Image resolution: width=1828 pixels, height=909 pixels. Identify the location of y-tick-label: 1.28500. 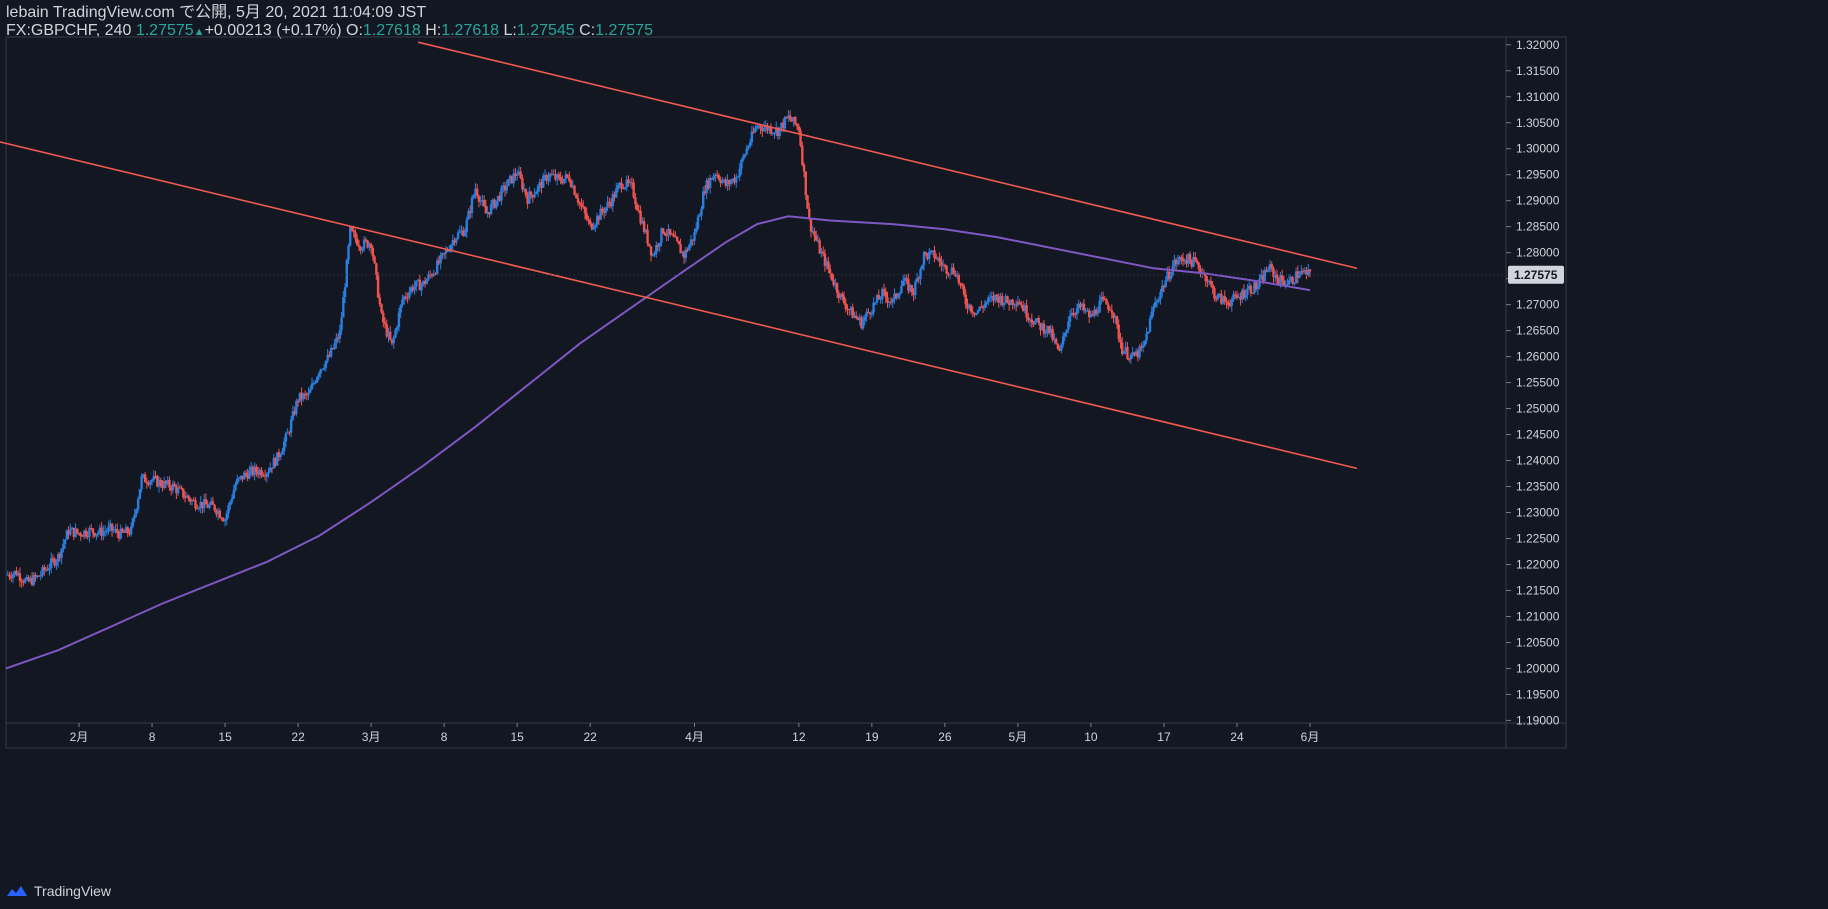
(1538, 227).